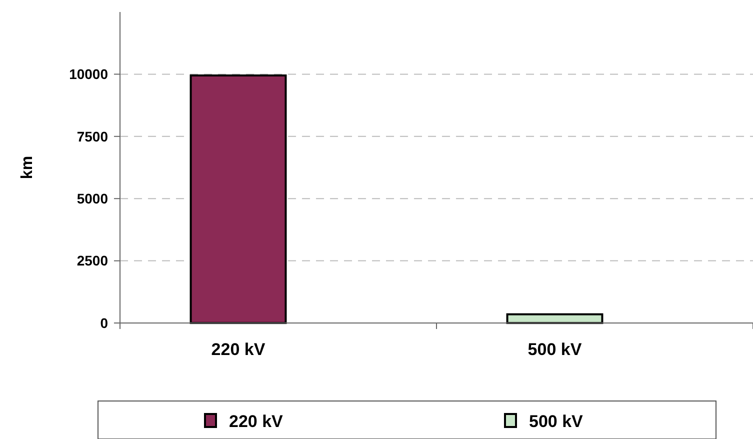 The height and width of the screenshot is (439, 753). I want to click on y-tick-label: 2500, so click(92, 260).